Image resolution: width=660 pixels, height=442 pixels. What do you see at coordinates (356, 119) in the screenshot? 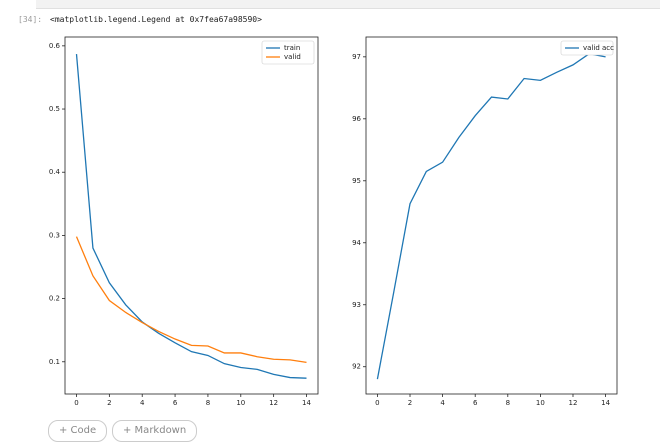
I see `y-tick-label: 96` at bounding box center [356, 119].